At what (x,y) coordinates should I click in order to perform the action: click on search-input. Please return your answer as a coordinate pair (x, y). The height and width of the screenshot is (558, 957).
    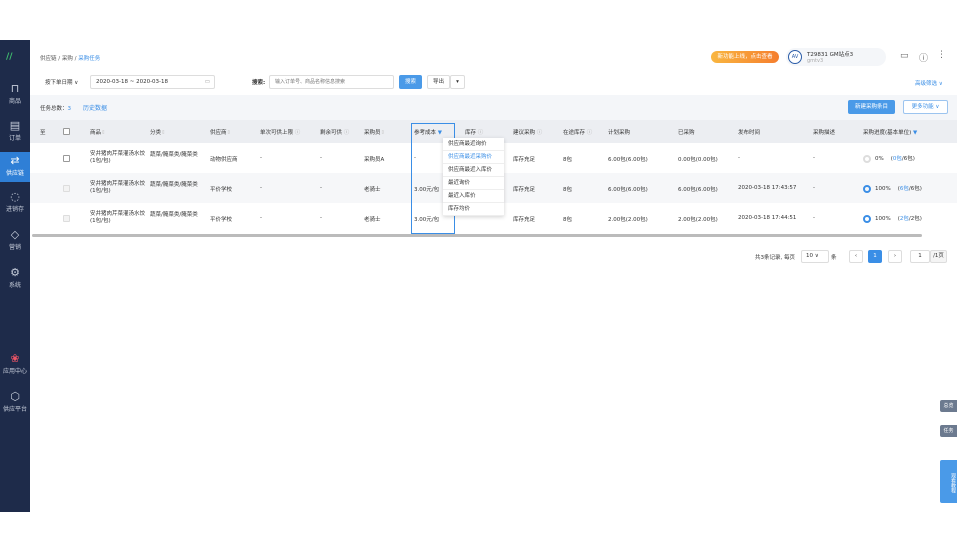
    Looking at the image, I should click on (331, 82).